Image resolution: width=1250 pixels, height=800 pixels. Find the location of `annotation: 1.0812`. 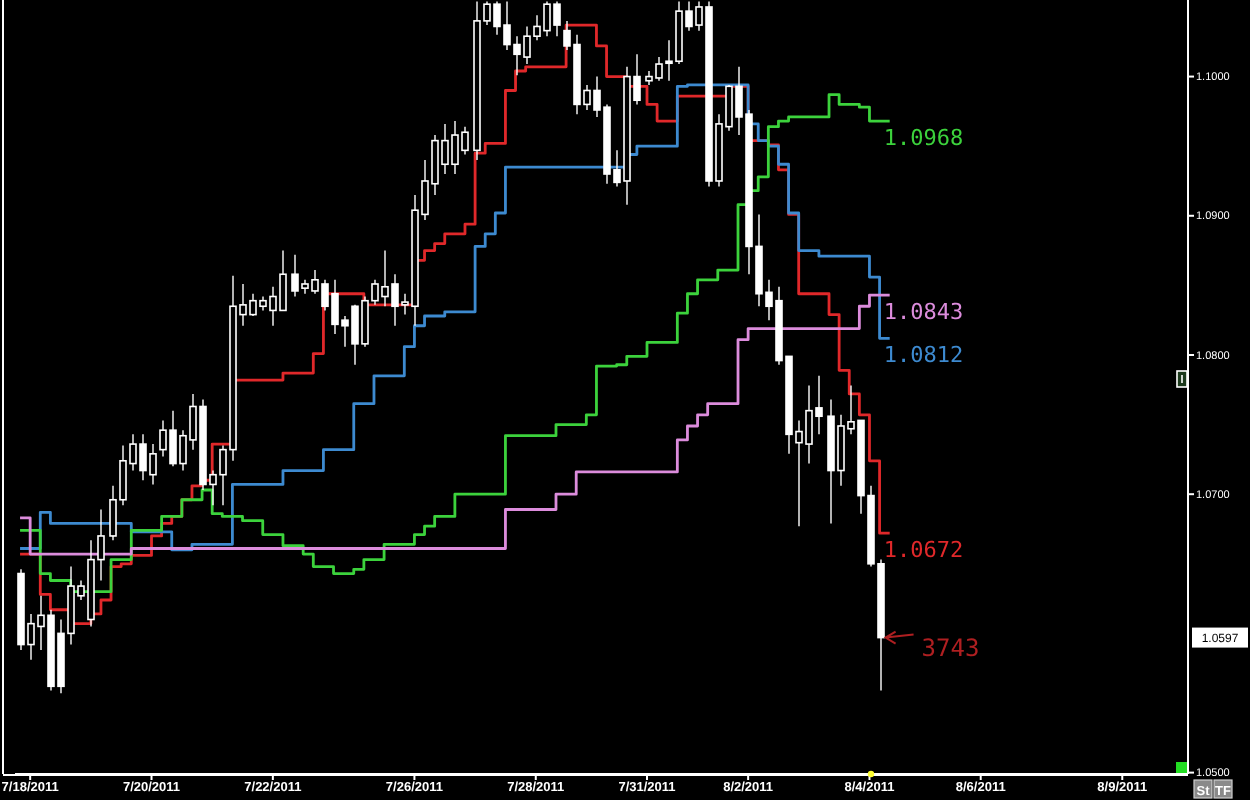

annotation: 1.0812 is located at coordinates (923, 355).